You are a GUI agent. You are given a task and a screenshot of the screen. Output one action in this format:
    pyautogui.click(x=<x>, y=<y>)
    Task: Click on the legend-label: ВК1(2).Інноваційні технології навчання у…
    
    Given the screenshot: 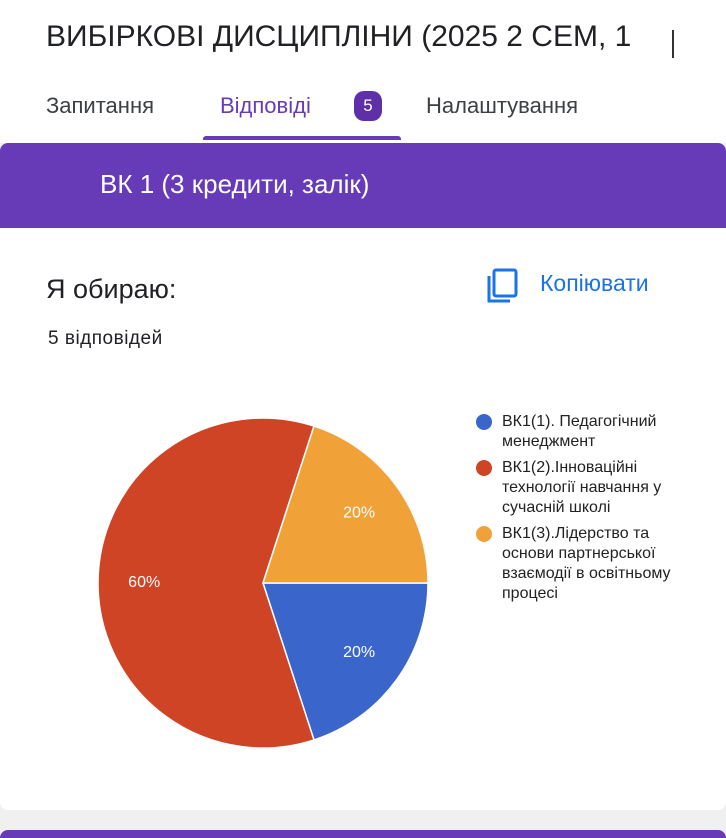 What is the action you would take?
    pyautogui.click(x=582, y=487)
    